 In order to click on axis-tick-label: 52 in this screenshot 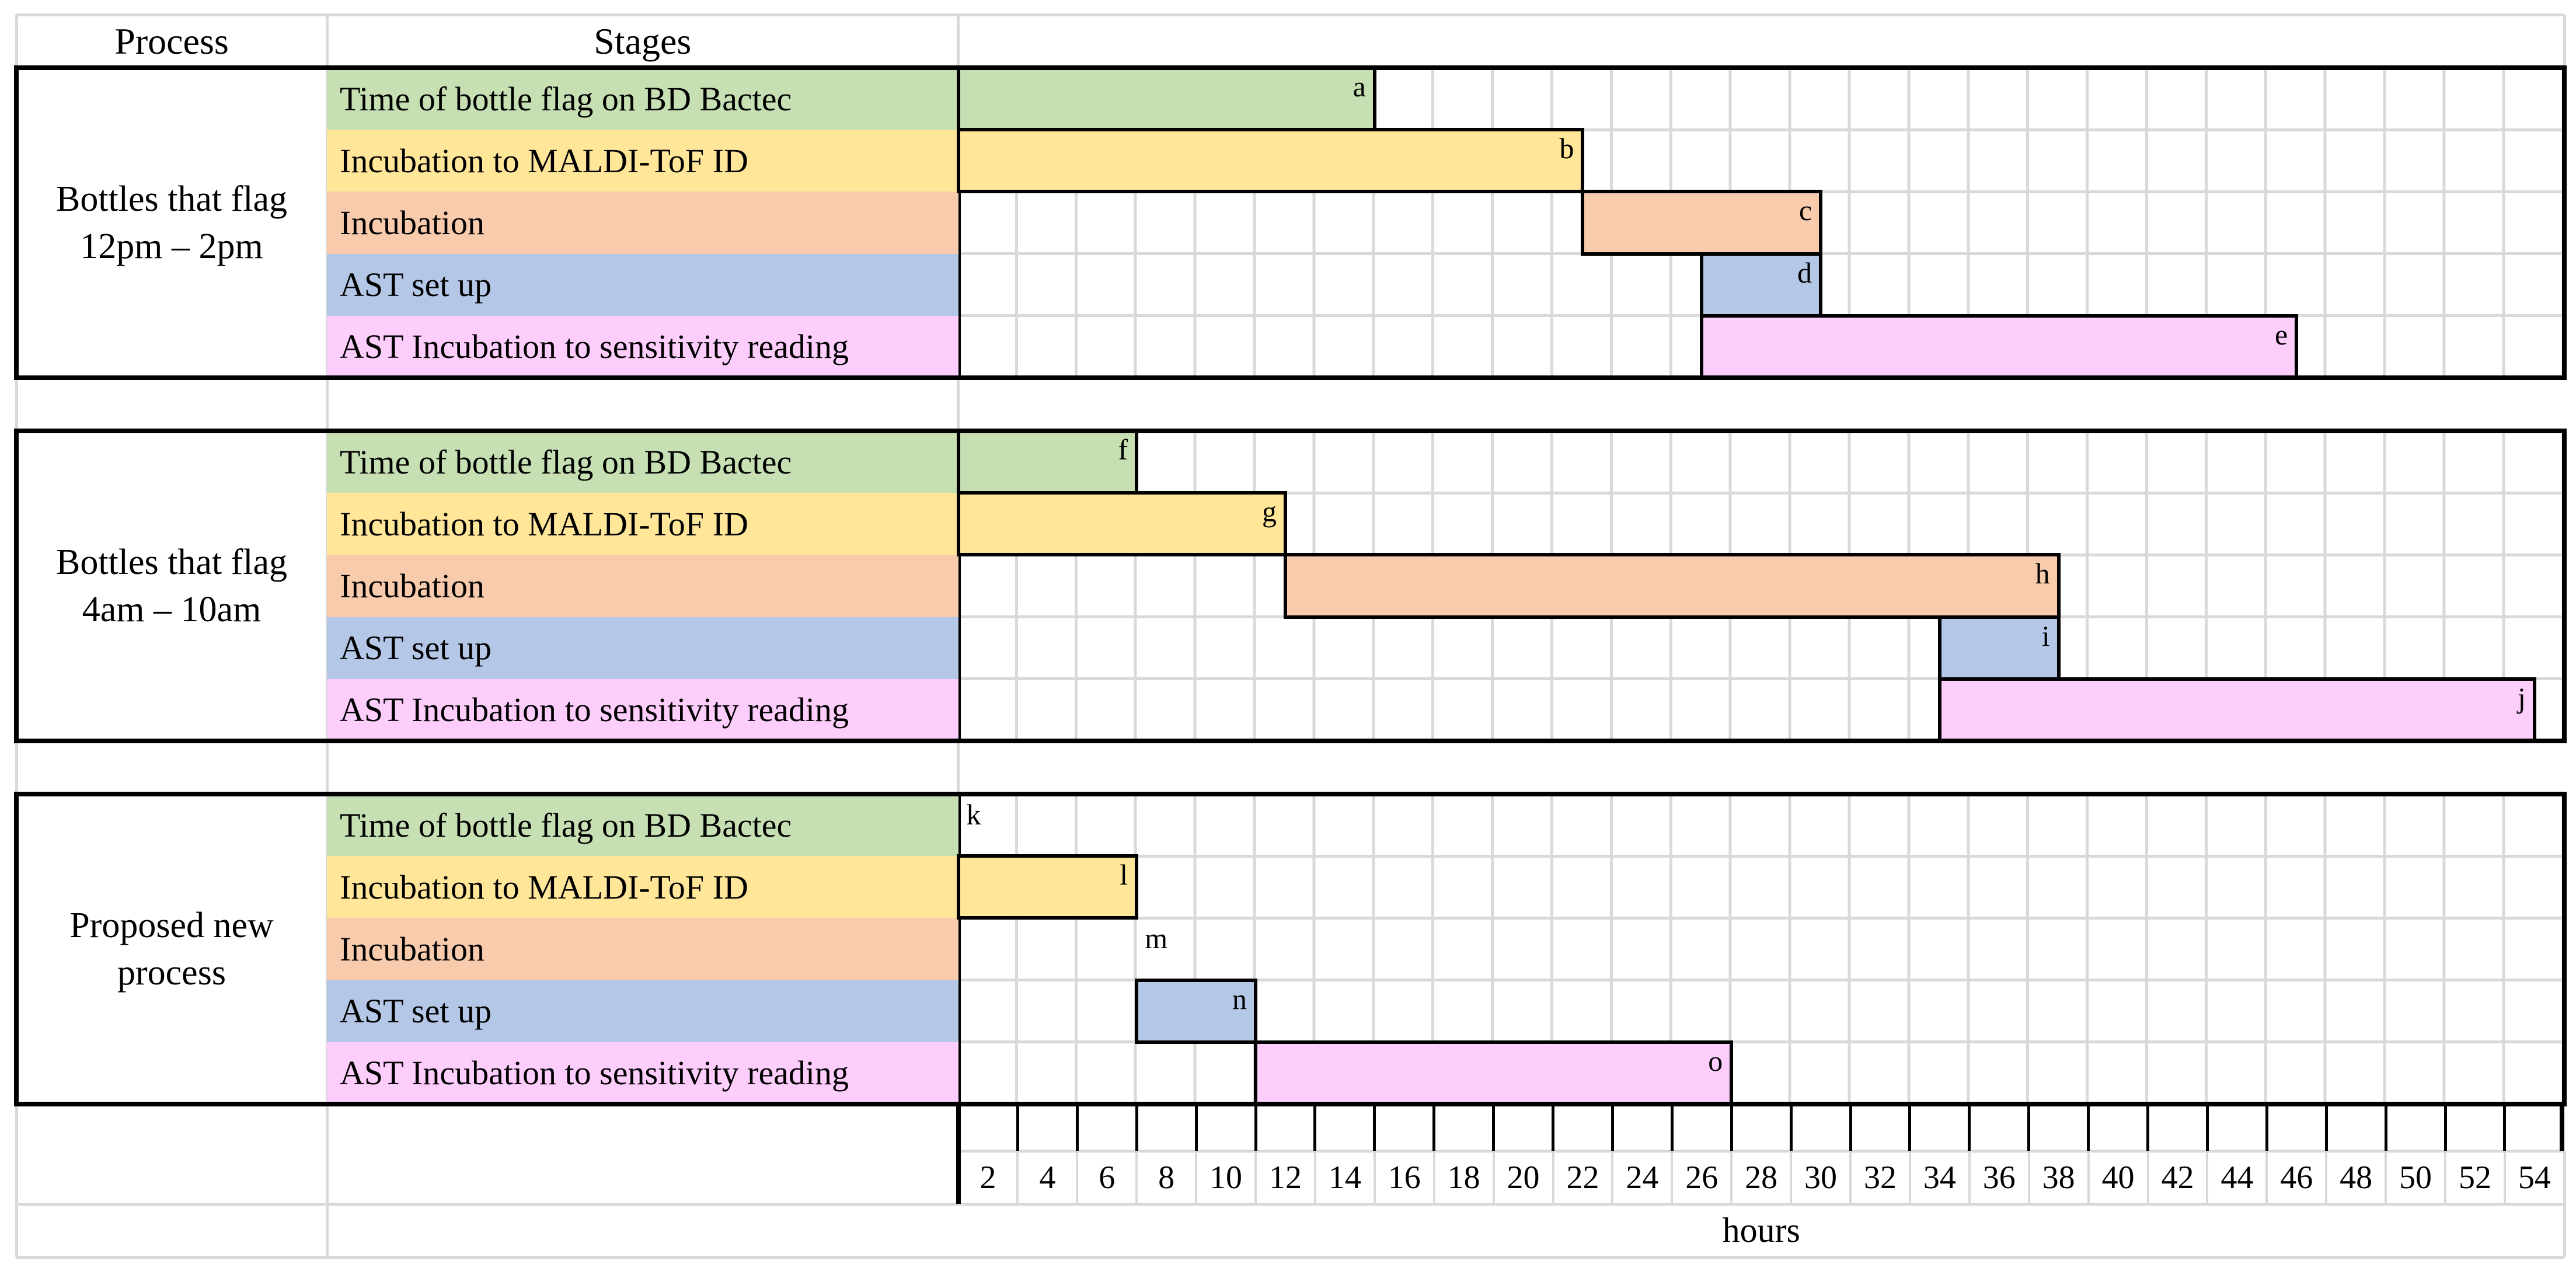, I will do `click(2474, 1177)`.